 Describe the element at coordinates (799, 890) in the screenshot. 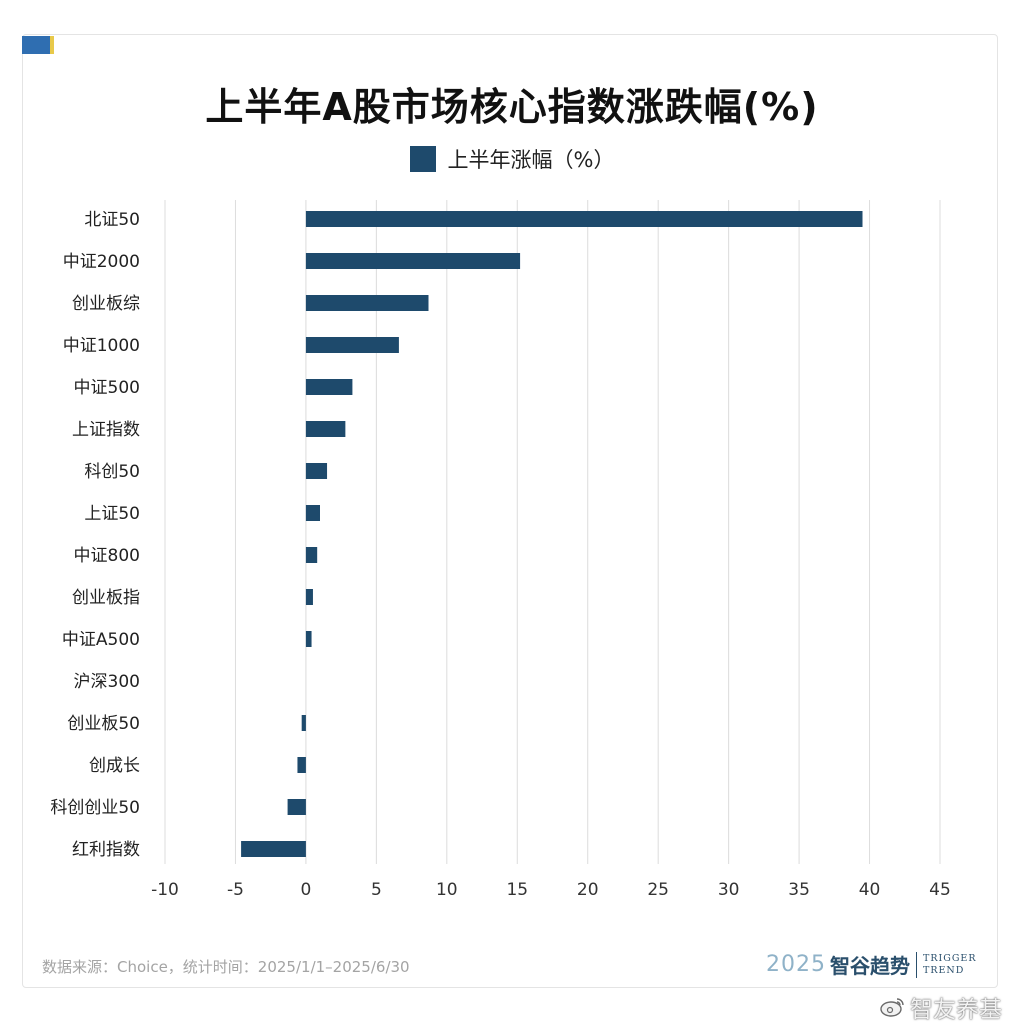

I see `x-tick-label: 35` at that location.